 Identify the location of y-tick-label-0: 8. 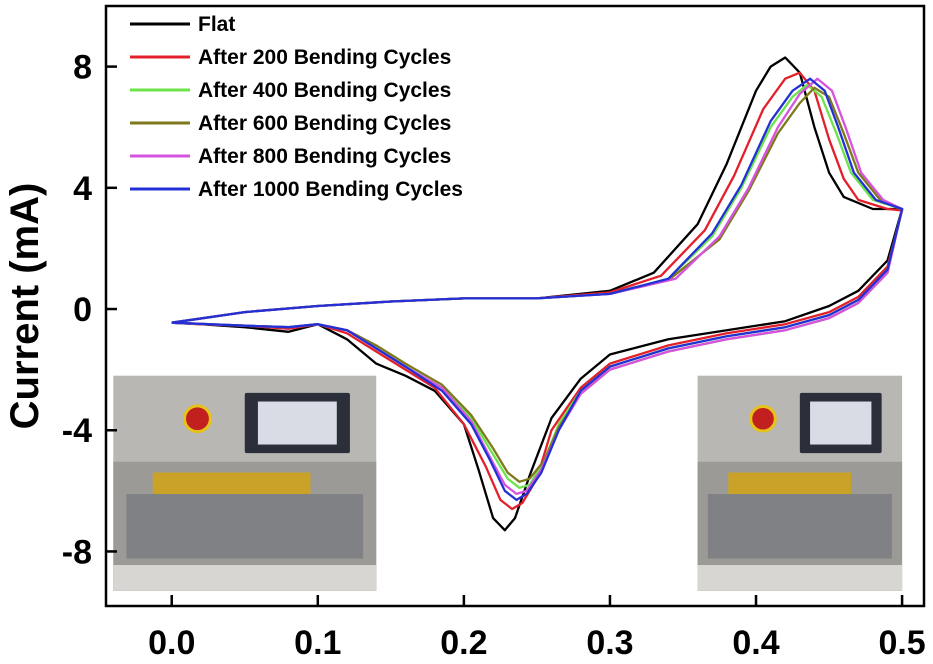
(82, 68).